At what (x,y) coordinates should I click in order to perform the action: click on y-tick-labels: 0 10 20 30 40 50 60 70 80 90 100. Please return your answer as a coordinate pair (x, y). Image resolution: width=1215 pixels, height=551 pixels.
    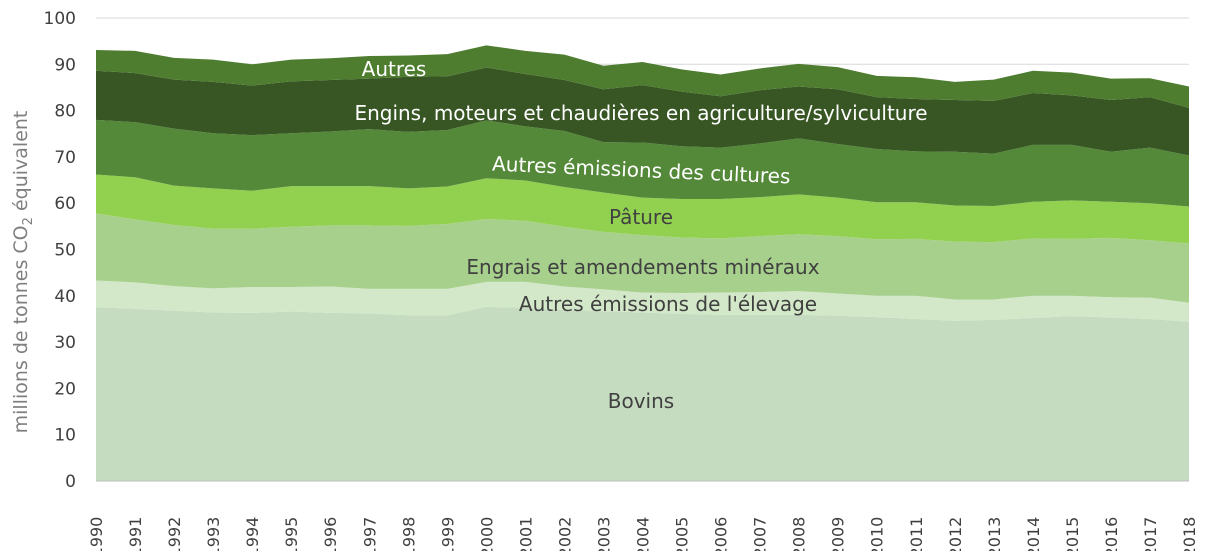
    Looking at the image, I should click on (60, 250).